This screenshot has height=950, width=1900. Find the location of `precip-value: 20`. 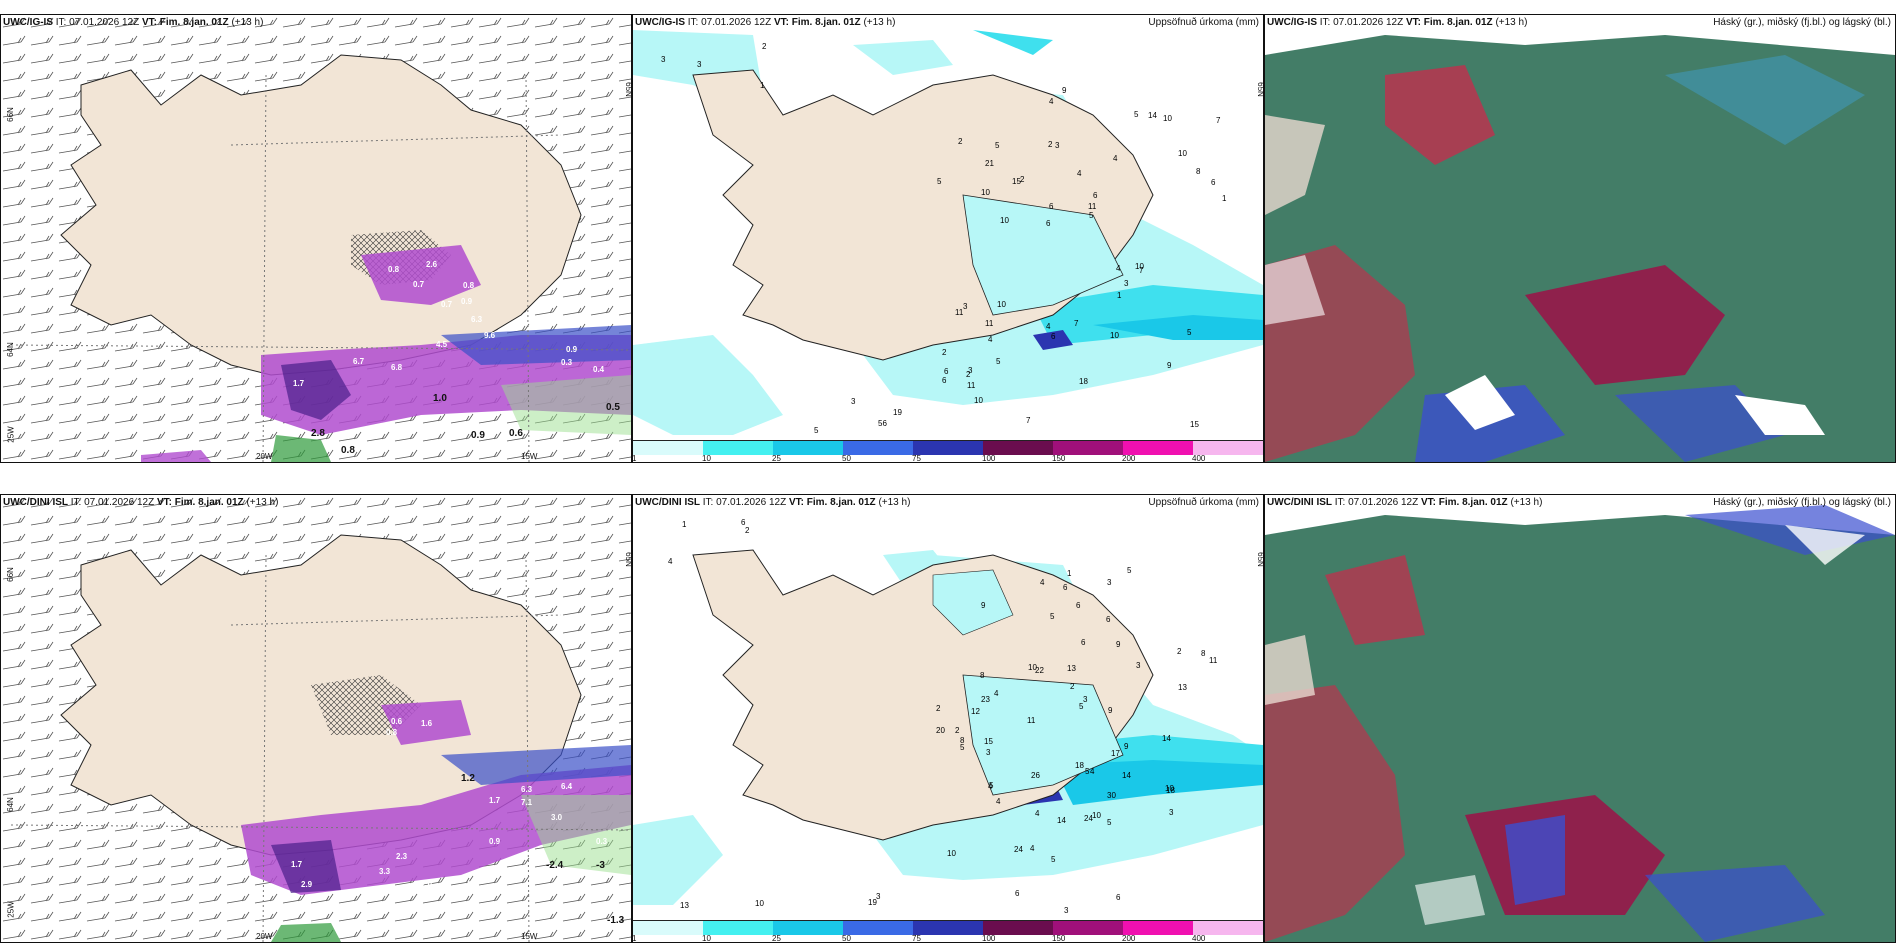

precip-value: 20 is located at coordinates (940, 730).